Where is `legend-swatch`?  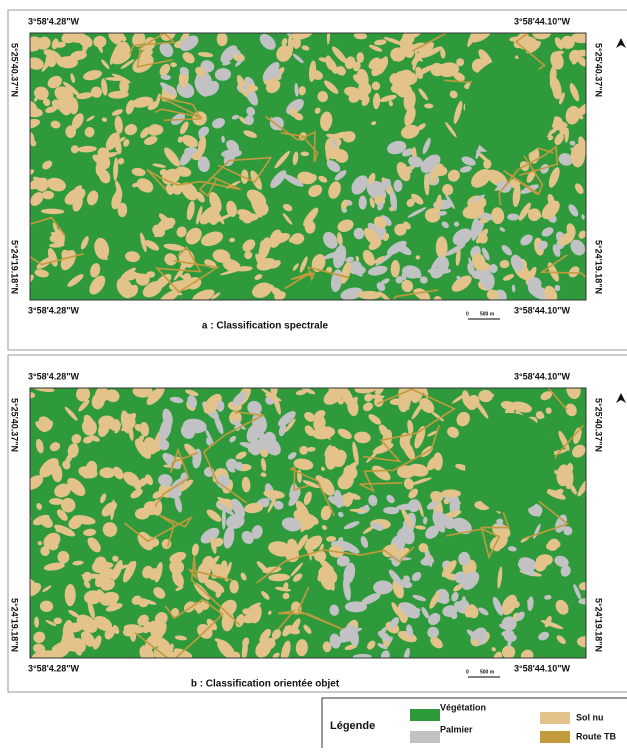
legend-swatch is located at coordinates (425, 715).